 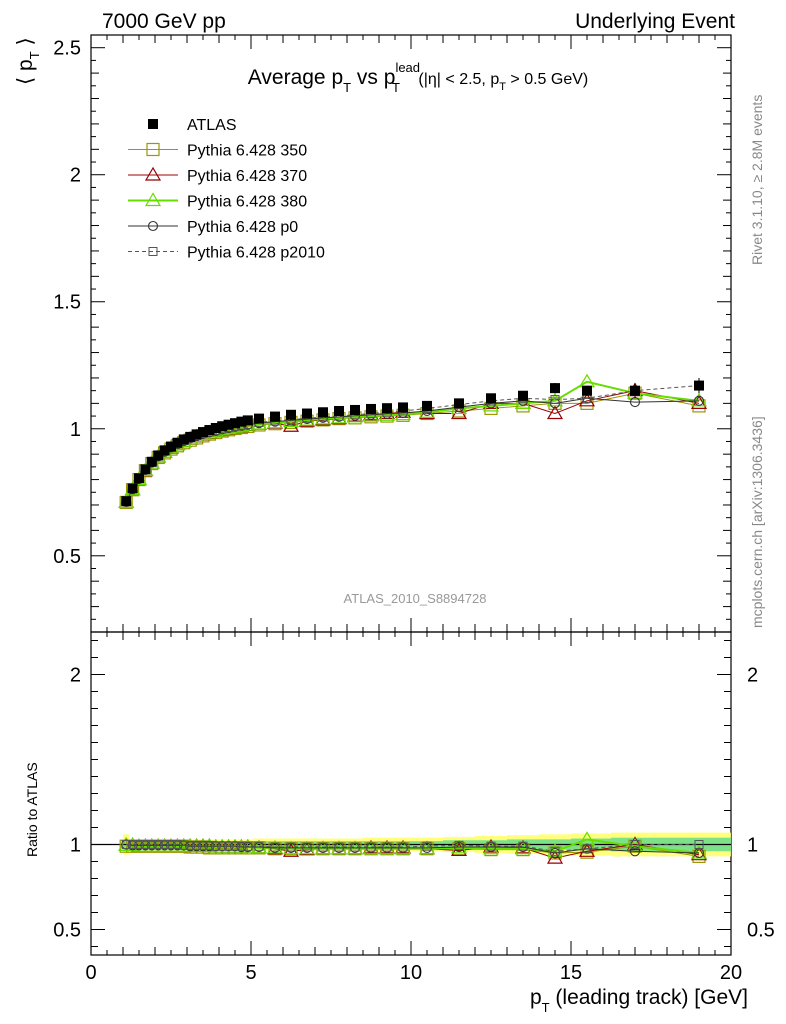 I want to click on series-p0, so click(x=413, y=450).